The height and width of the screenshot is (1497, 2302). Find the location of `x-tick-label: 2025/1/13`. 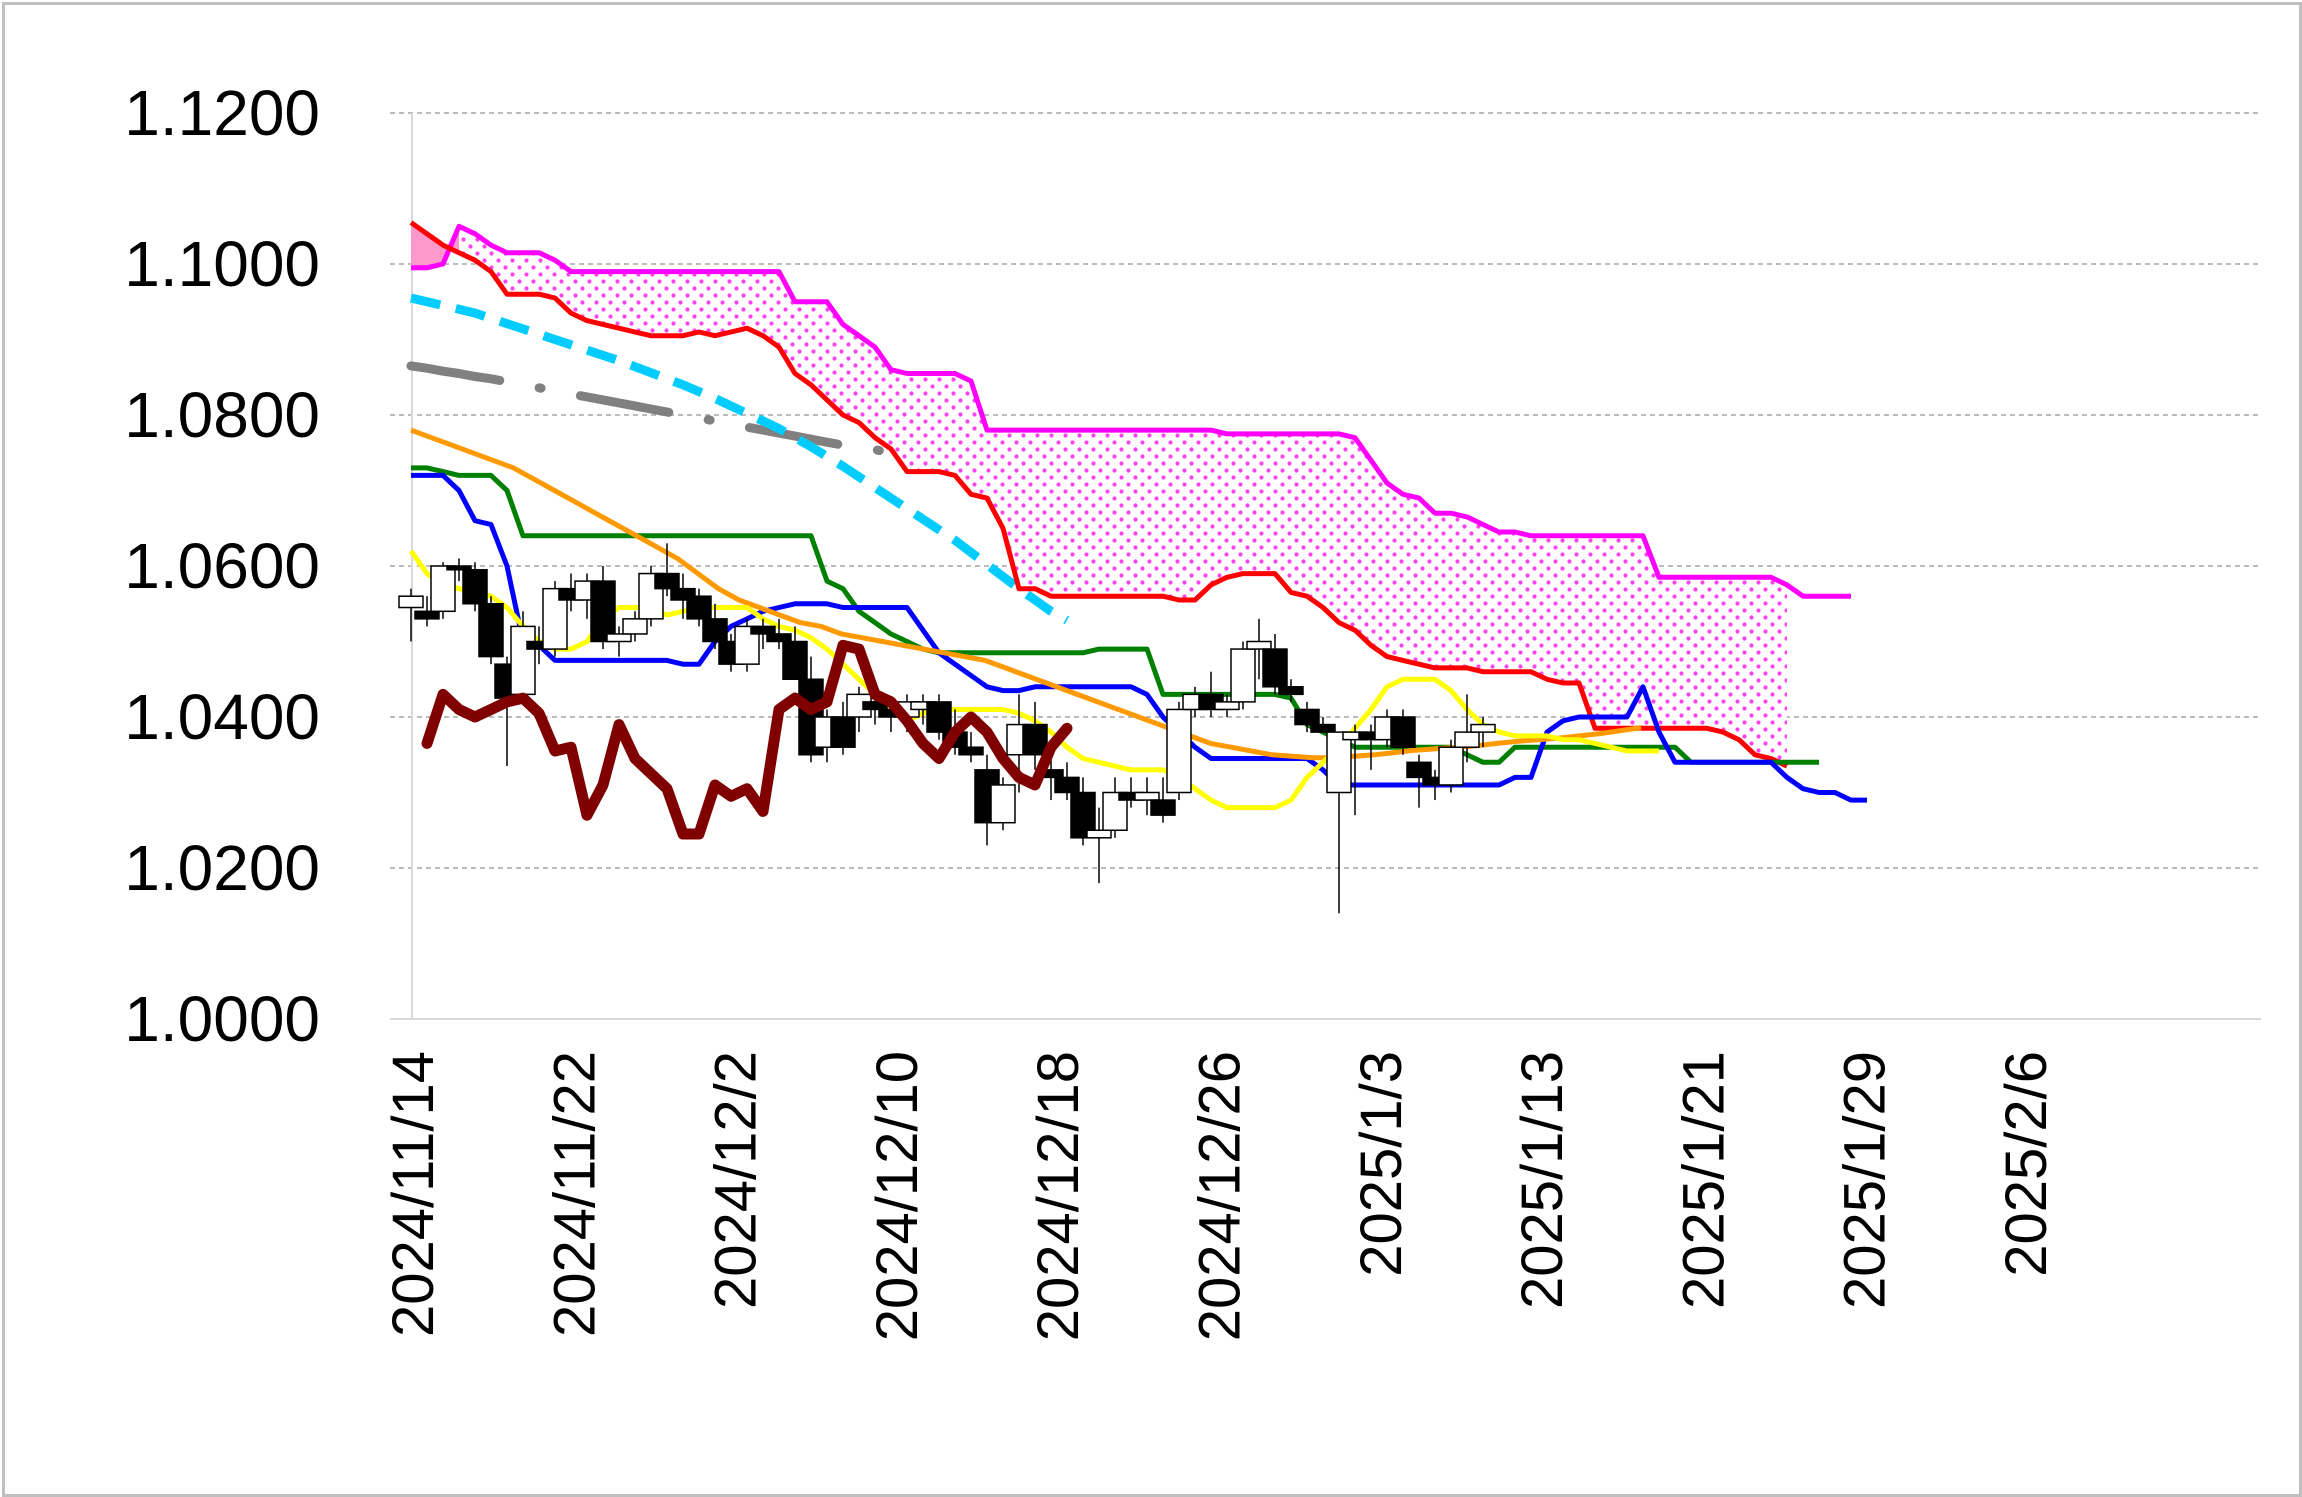

x-tick-label: 2025/1/13 is located at coordinates (1542, 1180).